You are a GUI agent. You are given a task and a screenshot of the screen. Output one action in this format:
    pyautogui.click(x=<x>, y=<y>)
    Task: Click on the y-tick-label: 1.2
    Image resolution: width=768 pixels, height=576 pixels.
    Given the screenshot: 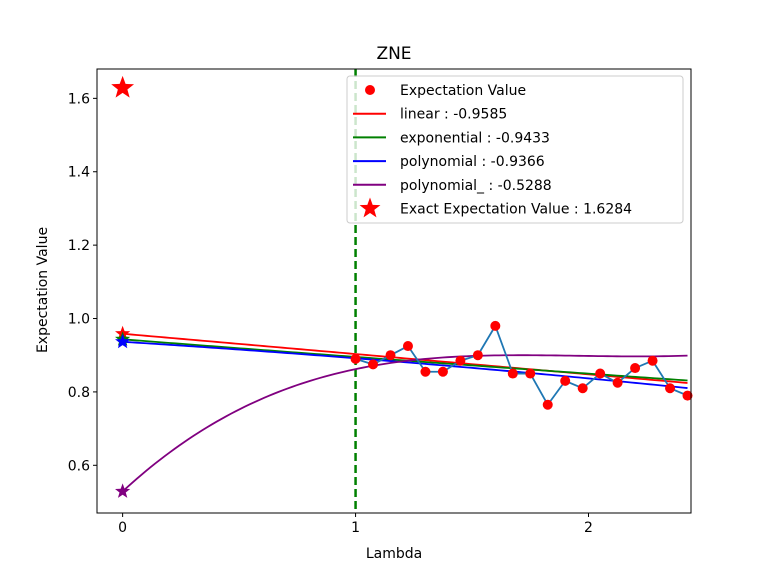 What is the action you would take?
    pyautogui.click(x=79, y=246)
    